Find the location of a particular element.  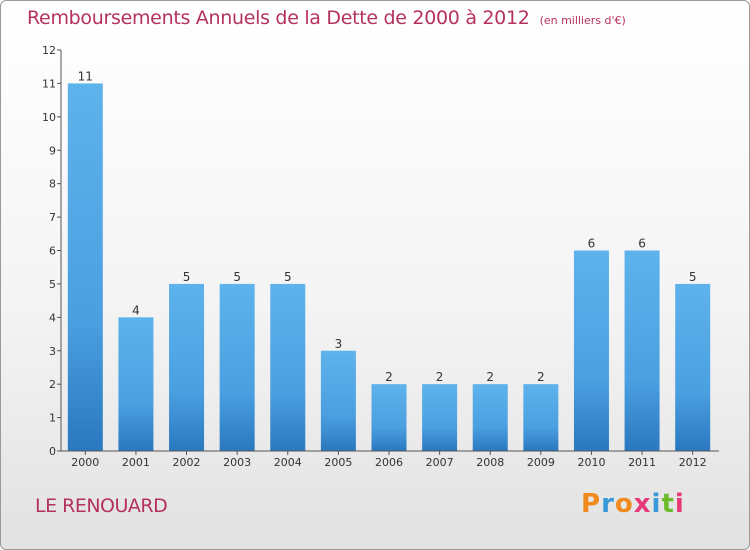

y-tick-label: 8 is located at coordinates (52, 184).